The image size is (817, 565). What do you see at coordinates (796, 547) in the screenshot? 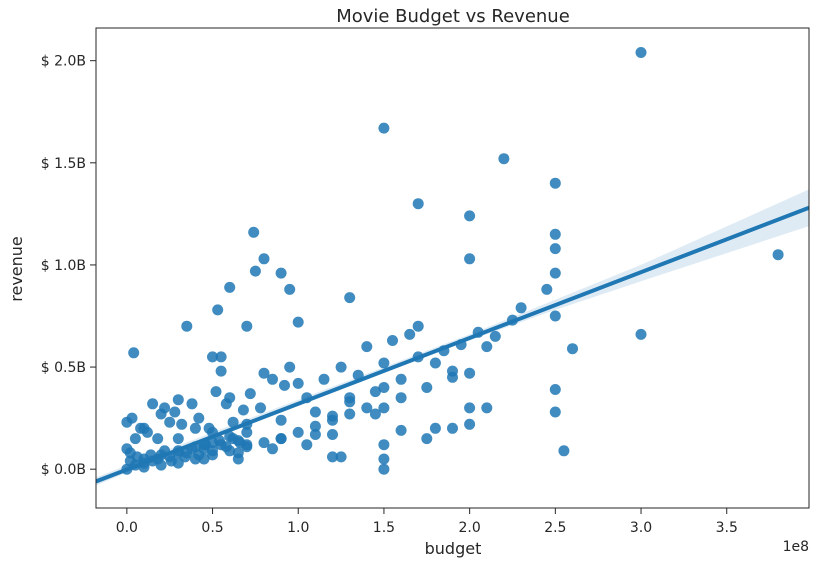
I see `x-axis-offset-label: 1e8` at bounding box center [796, 547].